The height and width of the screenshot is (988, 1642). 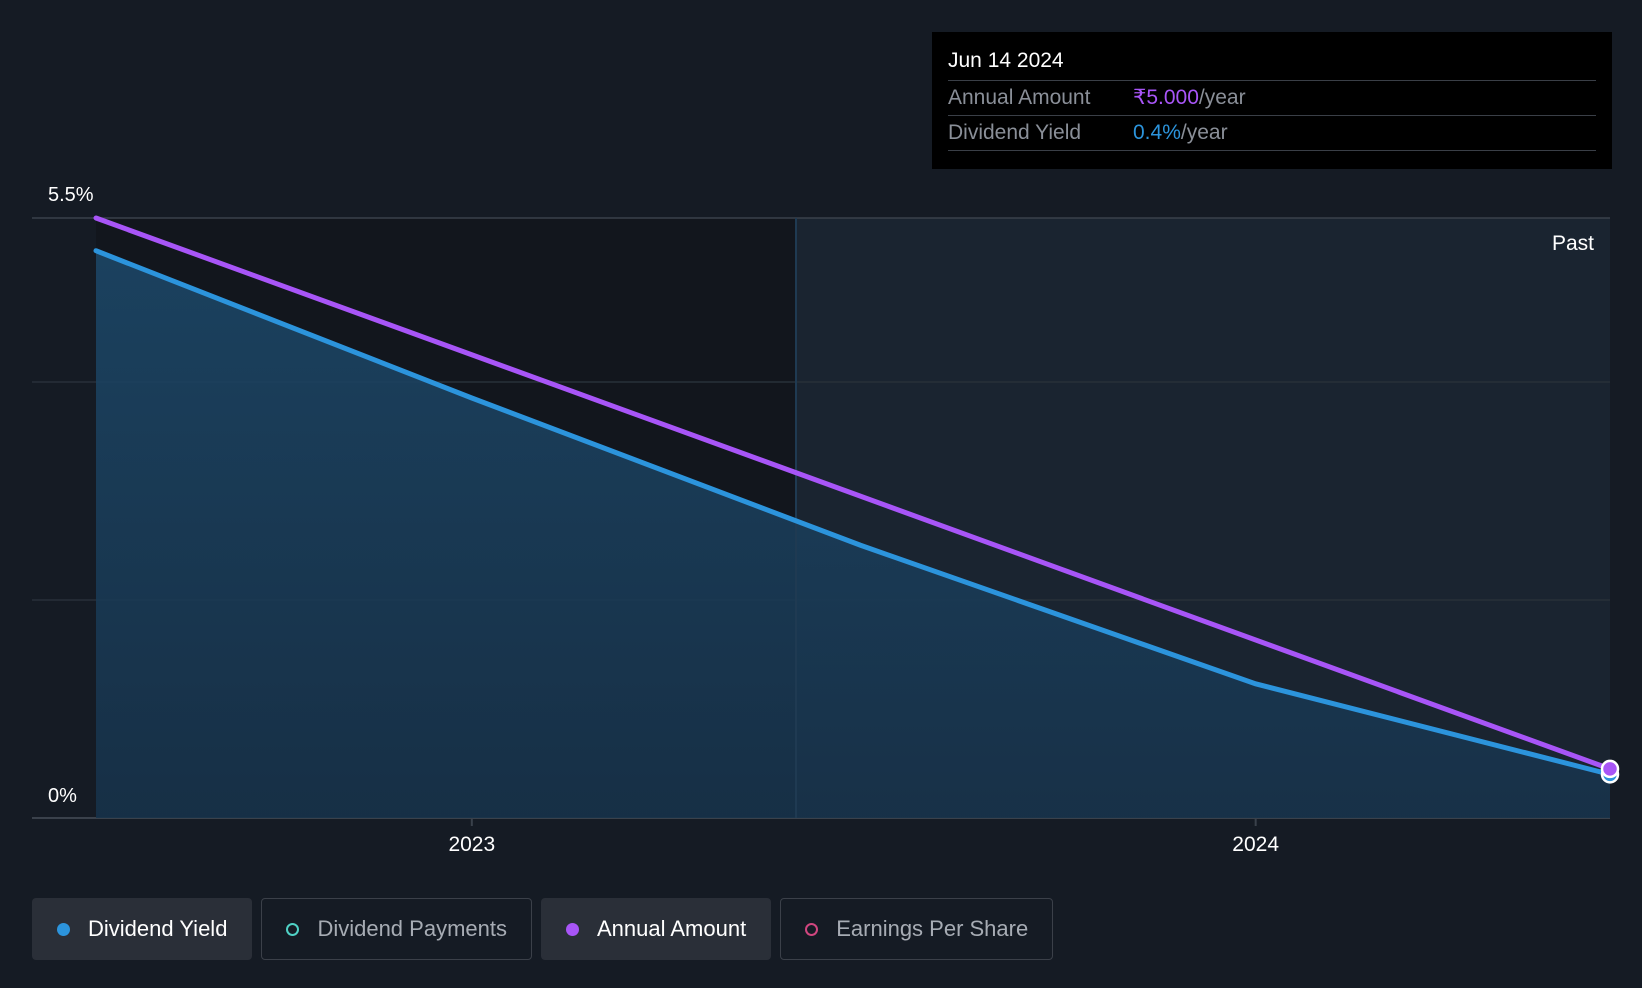 I want to click on tooltip-dividend-yield-value: 0.4%, so click(x=1157, y=132).